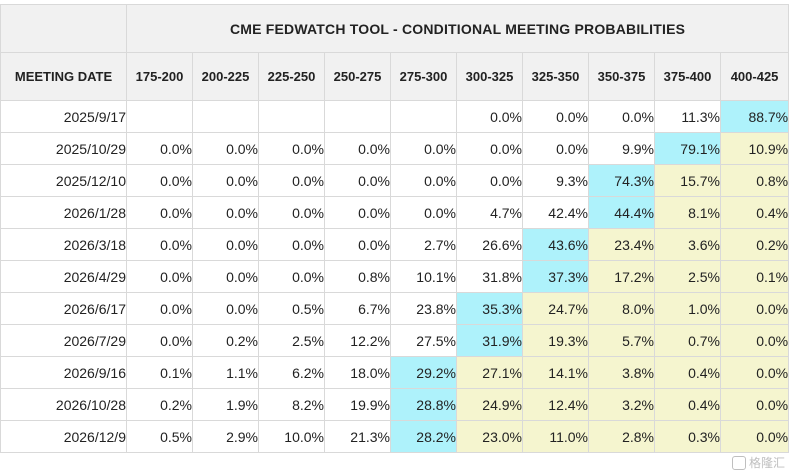 The width and height of the screenshot is (793, 475). What do you see at coordinates (687, 436) in the screenshot?
I see `probability-cell: 0.3%` at bounding box center [687, 436].